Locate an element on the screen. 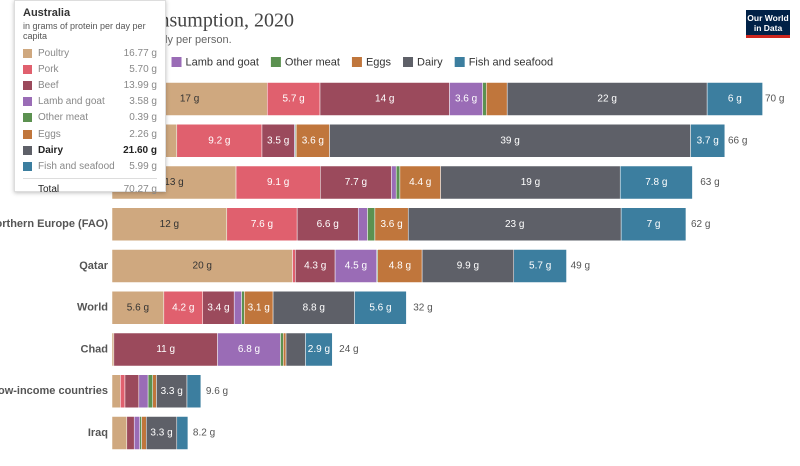  legend-label: Dairy is located at coordinates (430, 62).